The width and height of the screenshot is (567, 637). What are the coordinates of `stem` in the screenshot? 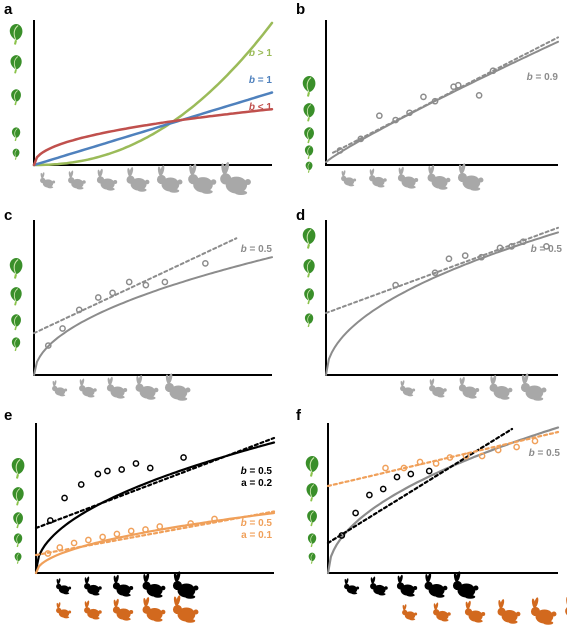 It's located at (308, 94).